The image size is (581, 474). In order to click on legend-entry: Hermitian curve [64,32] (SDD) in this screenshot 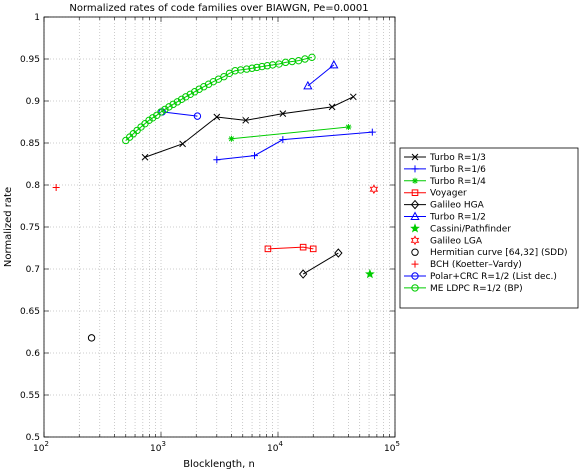, I will do `click(489, 253)`.